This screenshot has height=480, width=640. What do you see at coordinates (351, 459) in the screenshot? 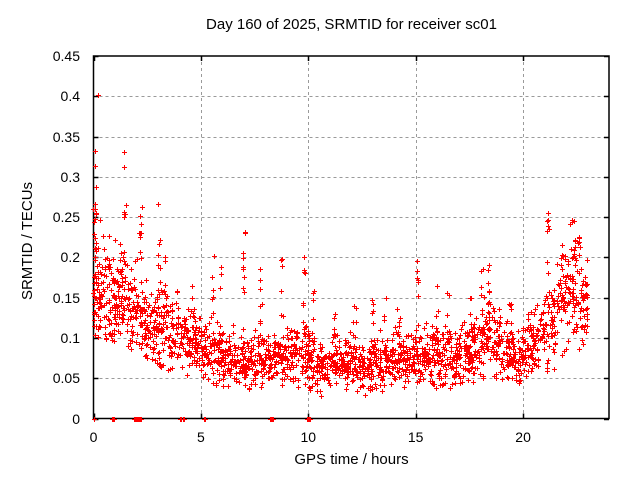
I see `x-axis-label: GPS time / hours` at bounding box center [351, 459].